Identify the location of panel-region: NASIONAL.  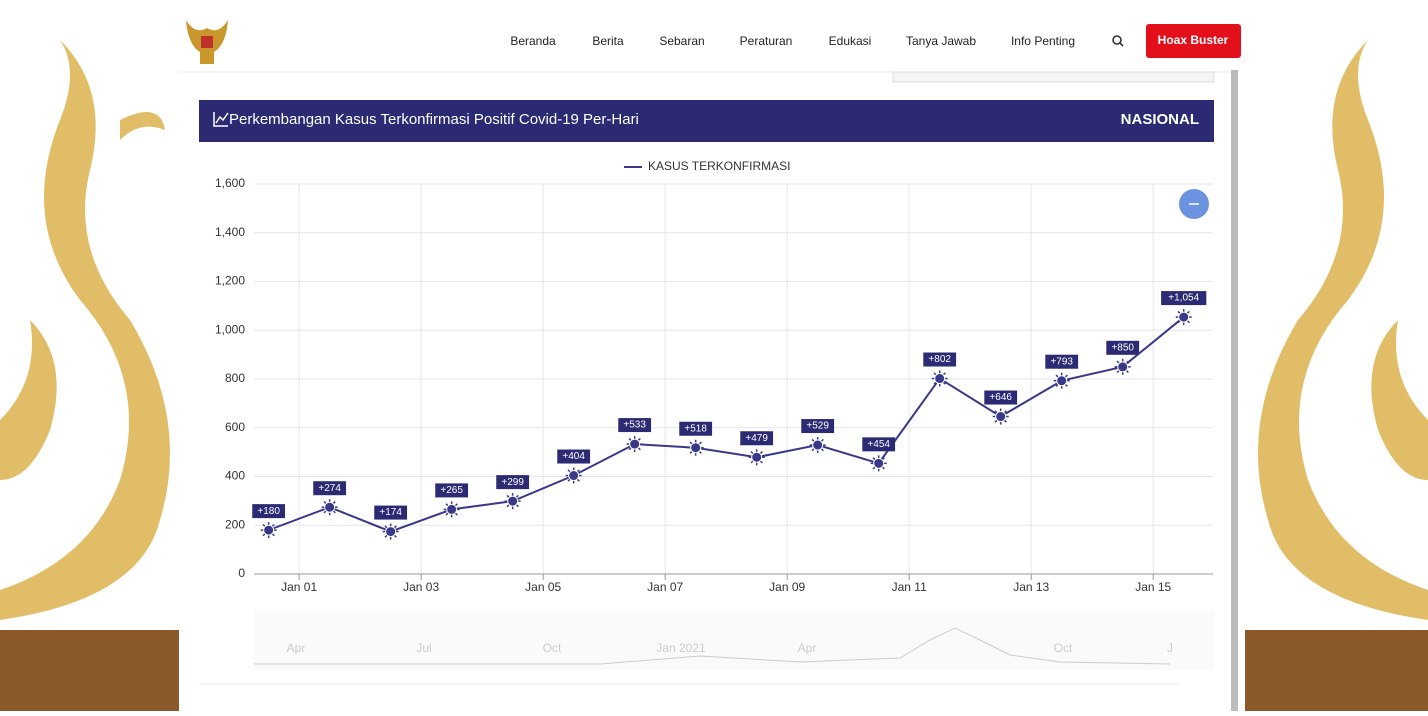
(1160, 119).